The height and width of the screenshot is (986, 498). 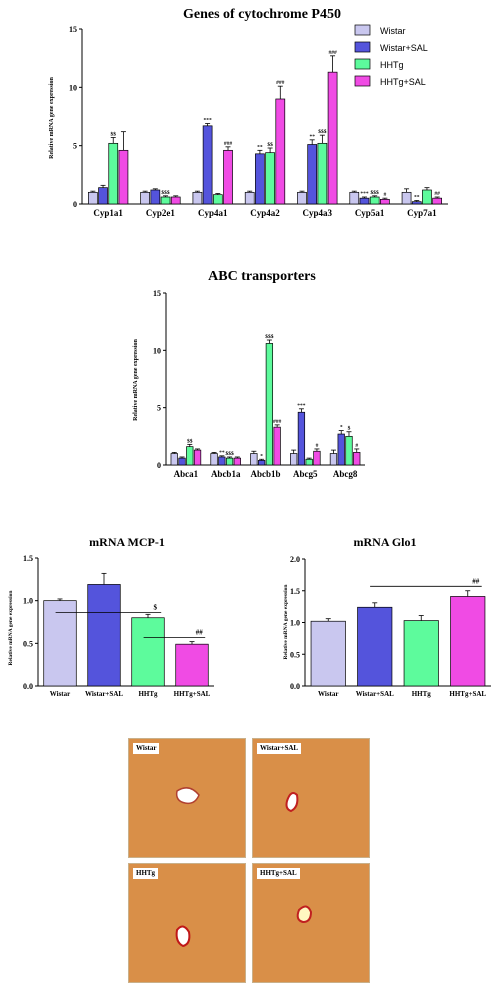 What do you see at coordinates (108, 213) in the screenshot?
I see `cyp450-category-label: Cyp1a1` at bounding box center [108, 213].